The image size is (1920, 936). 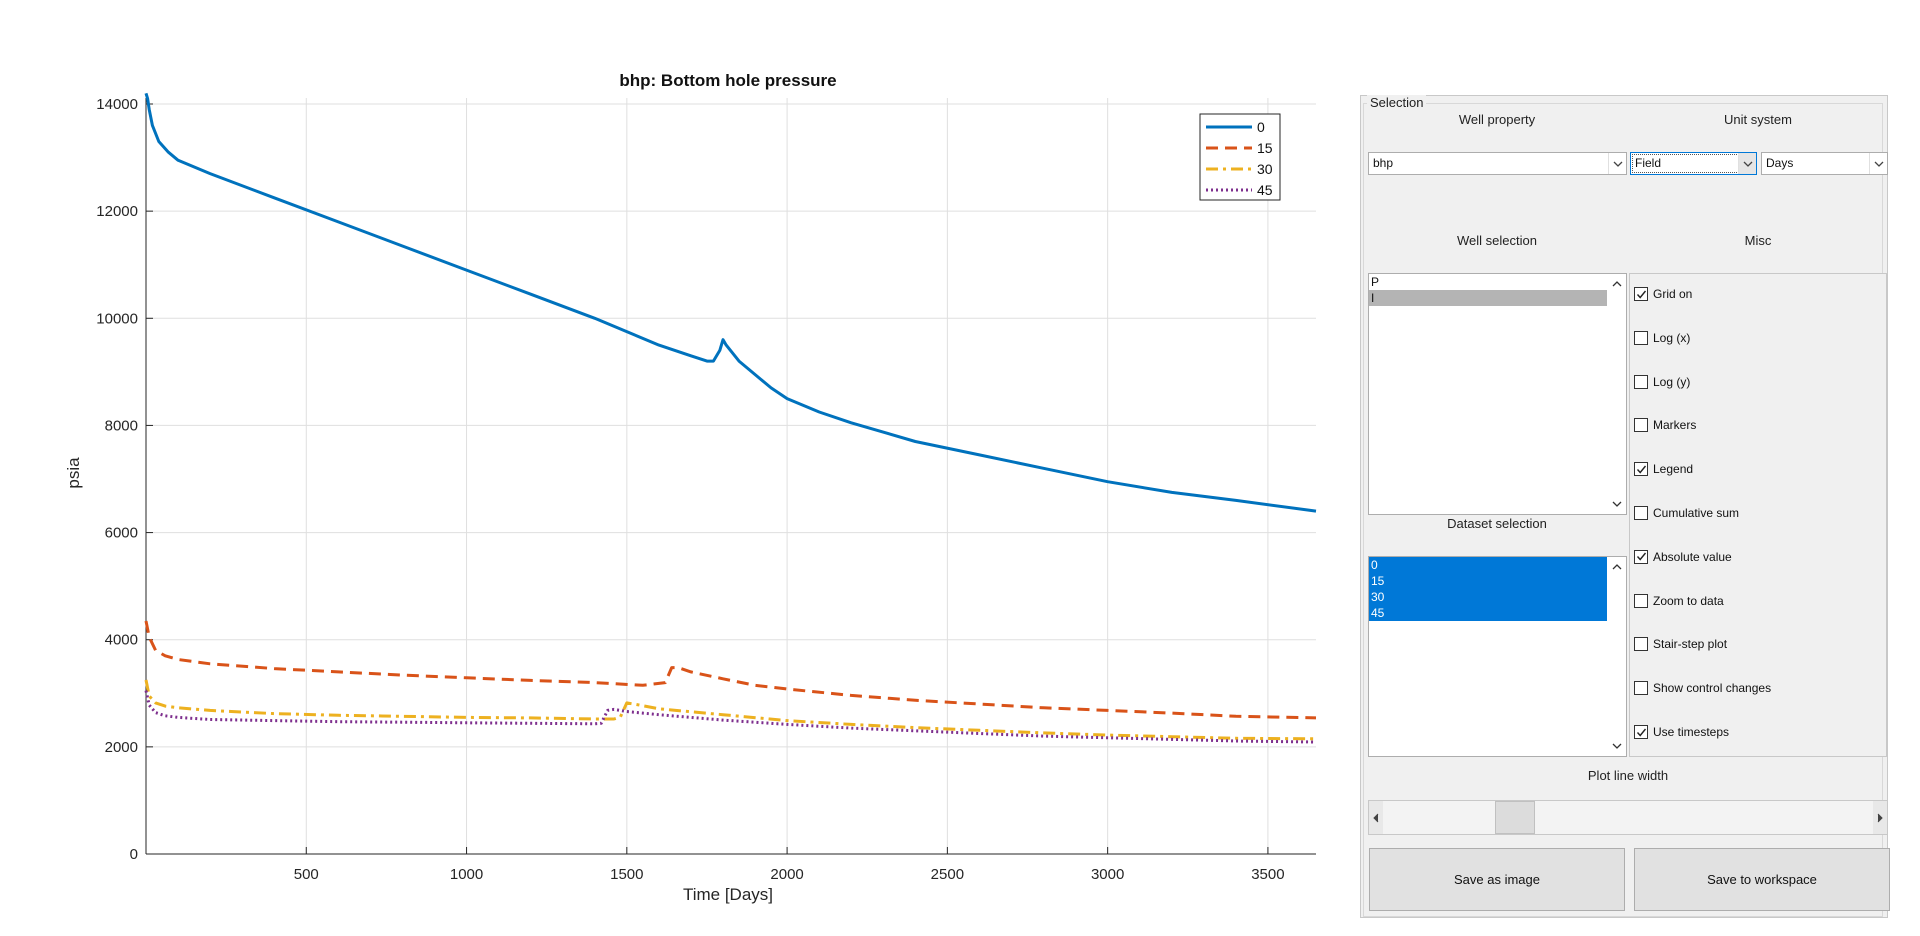 What do you see at coordinates (1688, 600) in the screenshot?
I see `option-label: Zoom to data` at bounding box center [1688, 600].